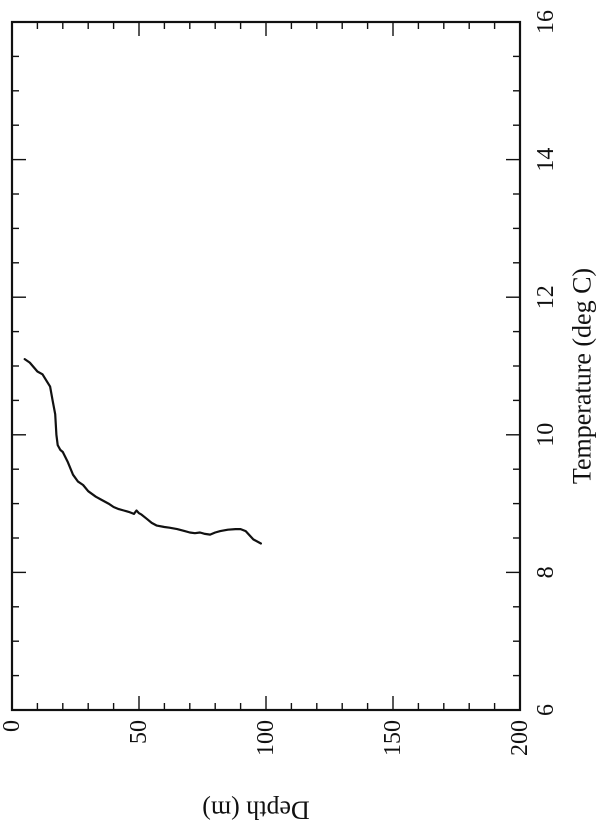 Image resolution: width=603 pixels, height=824 pixels. What do you see at coordinates (142, 451) in the screenshot?
I see `temperature-profile-line` at bounding box center [142, 451].